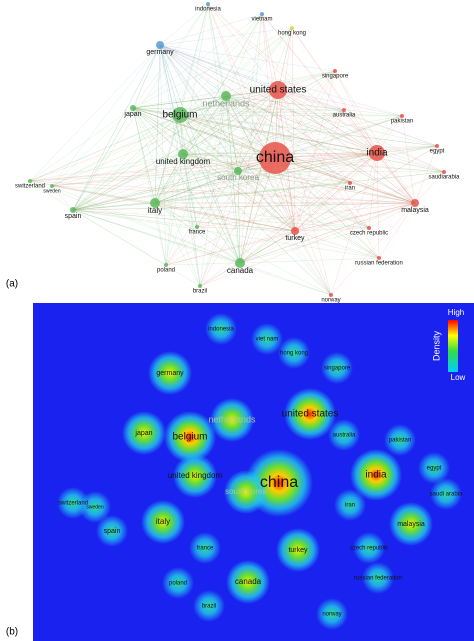 This screenshot has width=474, height=641. Describe the element at coordinates (246, 491) in the screenshot. I see `node-label: south korea` at that location.